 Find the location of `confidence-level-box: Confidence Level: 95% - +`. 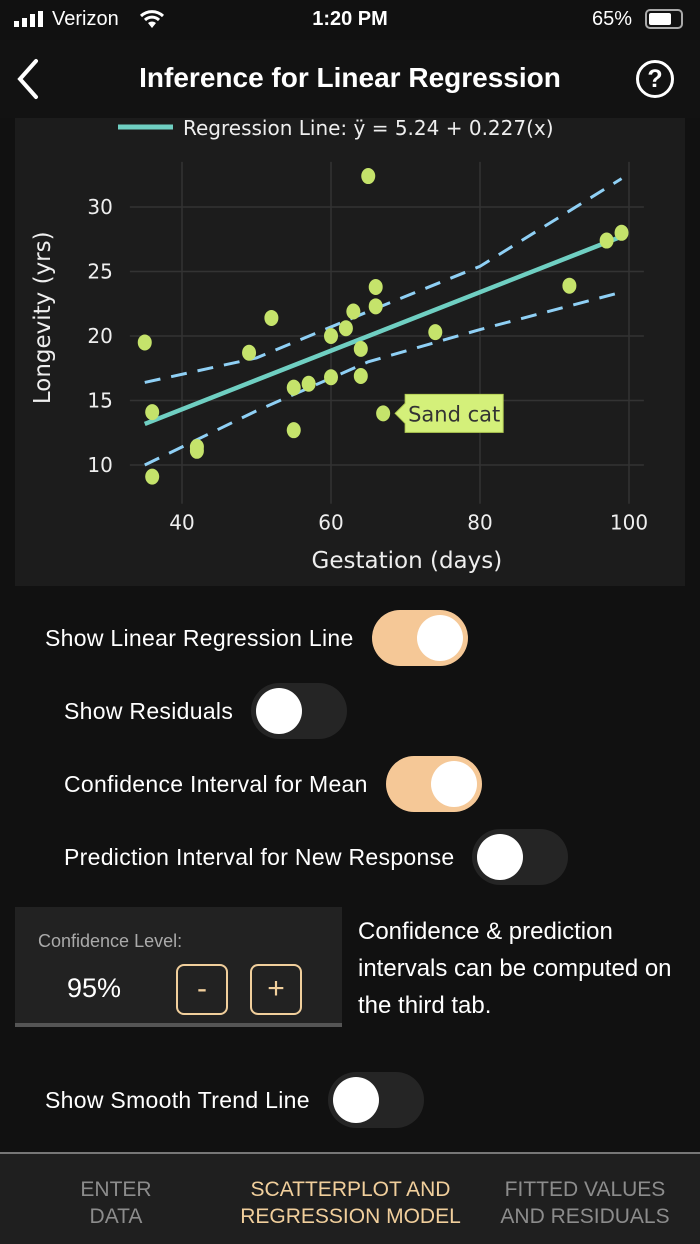

confidence-level-box: Confidence Level: 95% - + is located at coordinates (178, 967).